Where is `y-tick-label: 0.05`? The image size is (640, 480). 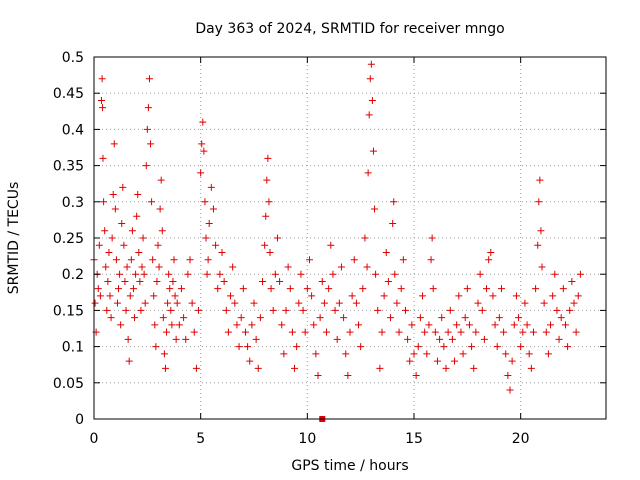 y-tick-label: 0.05 is located at coordinates (68, 384).